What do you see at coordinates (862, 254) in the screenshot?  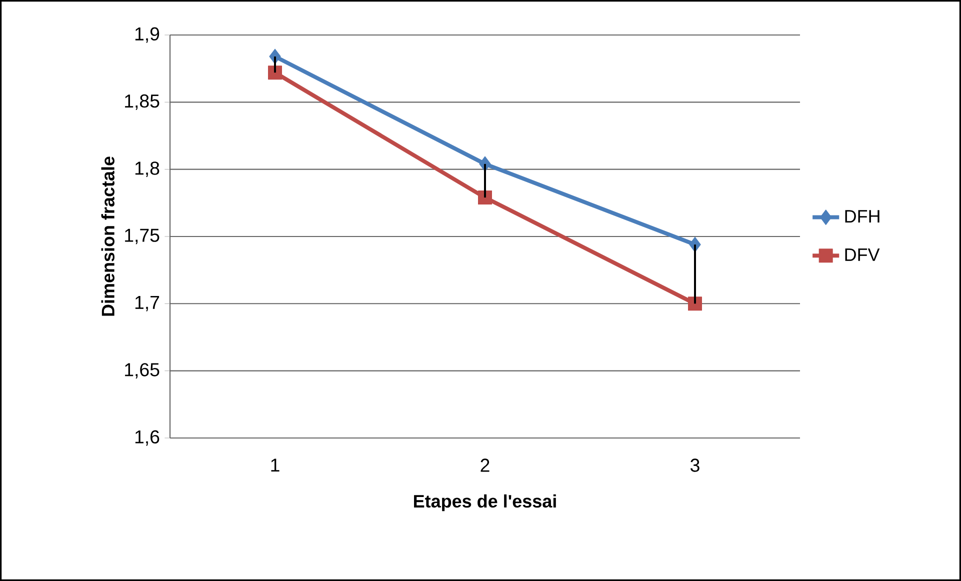 I see `legend-label: DFV` at bounding box center [862, 254].